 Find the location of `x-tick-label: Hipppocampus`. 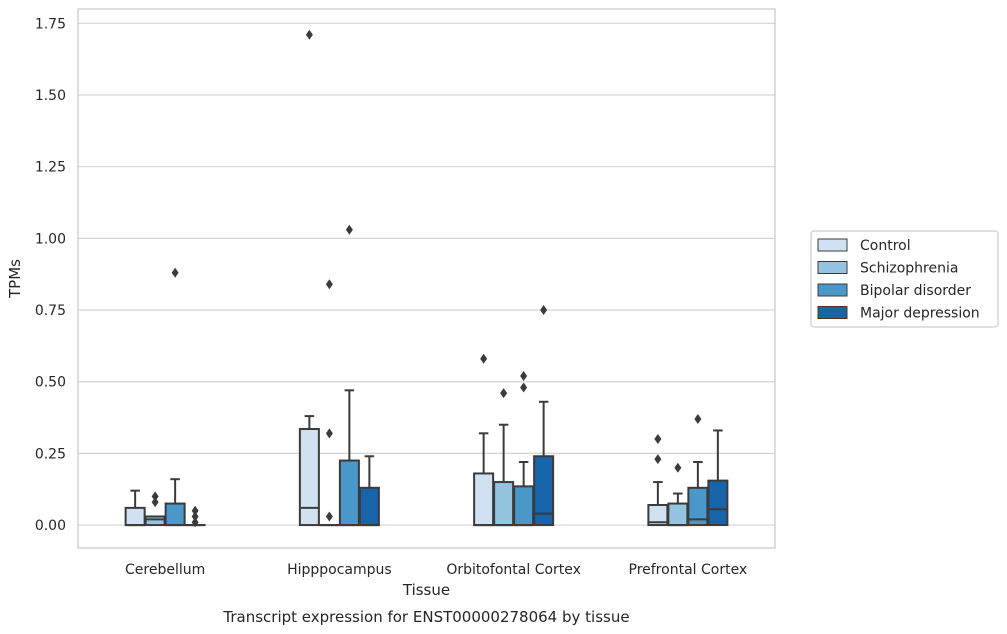

x-tick-label: Hipppocampus is located at coordinates (339, 570).